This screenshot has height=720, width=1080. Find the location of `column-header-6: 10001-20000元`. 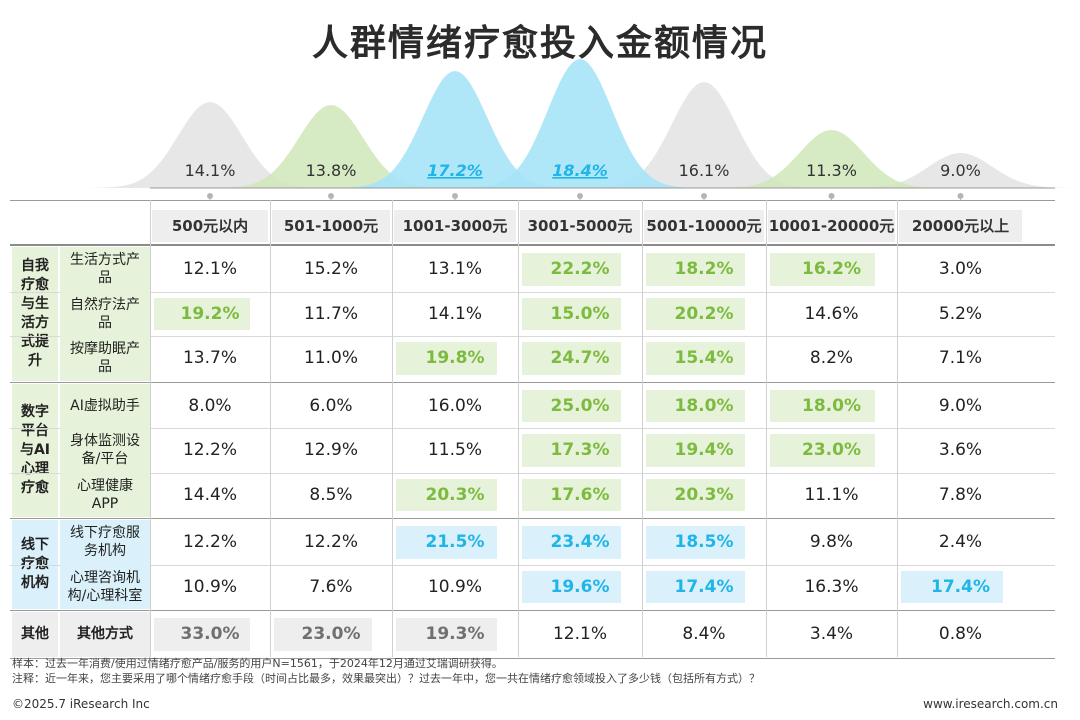

column-header-6: 10001-20000元 is located at coordinates (831, 226).